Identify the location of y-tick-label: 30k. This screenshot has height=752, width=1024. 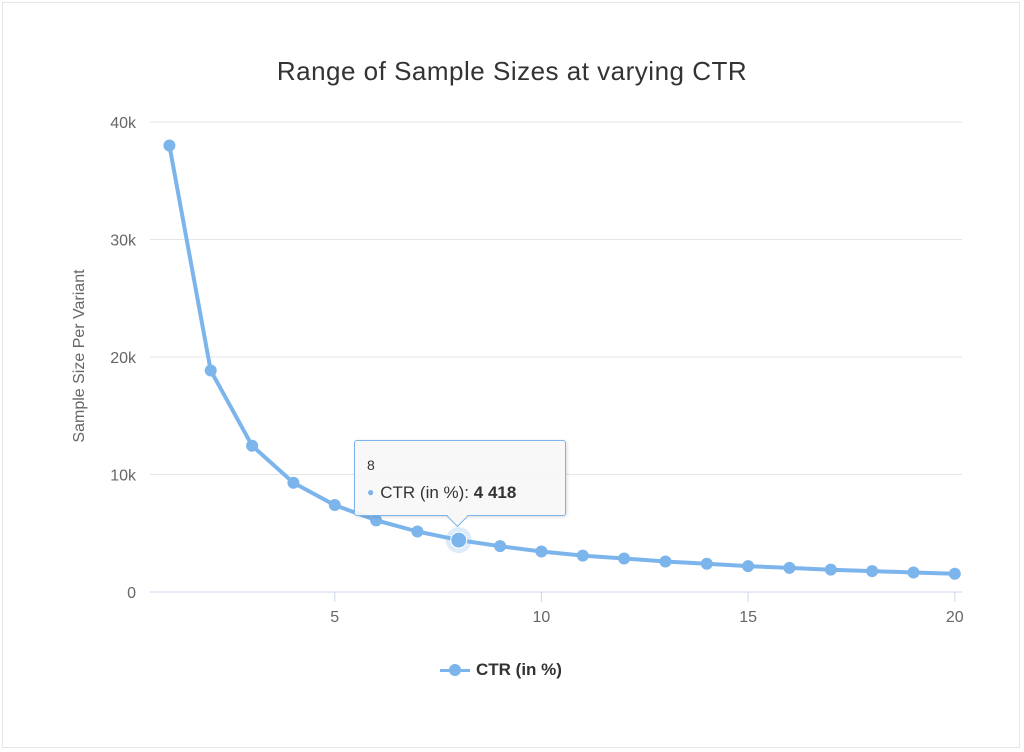
(123, 241).